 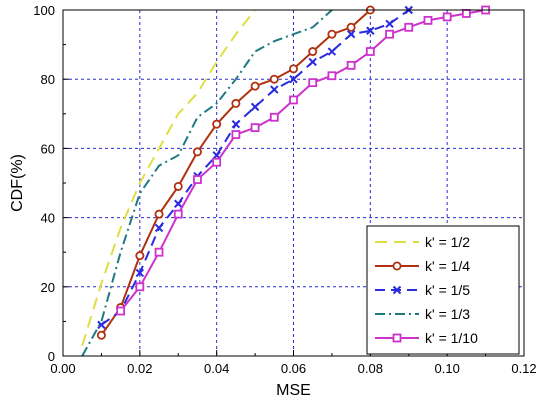 I want to click on x-tick-label: 0.04, so click(x=216, y=368).